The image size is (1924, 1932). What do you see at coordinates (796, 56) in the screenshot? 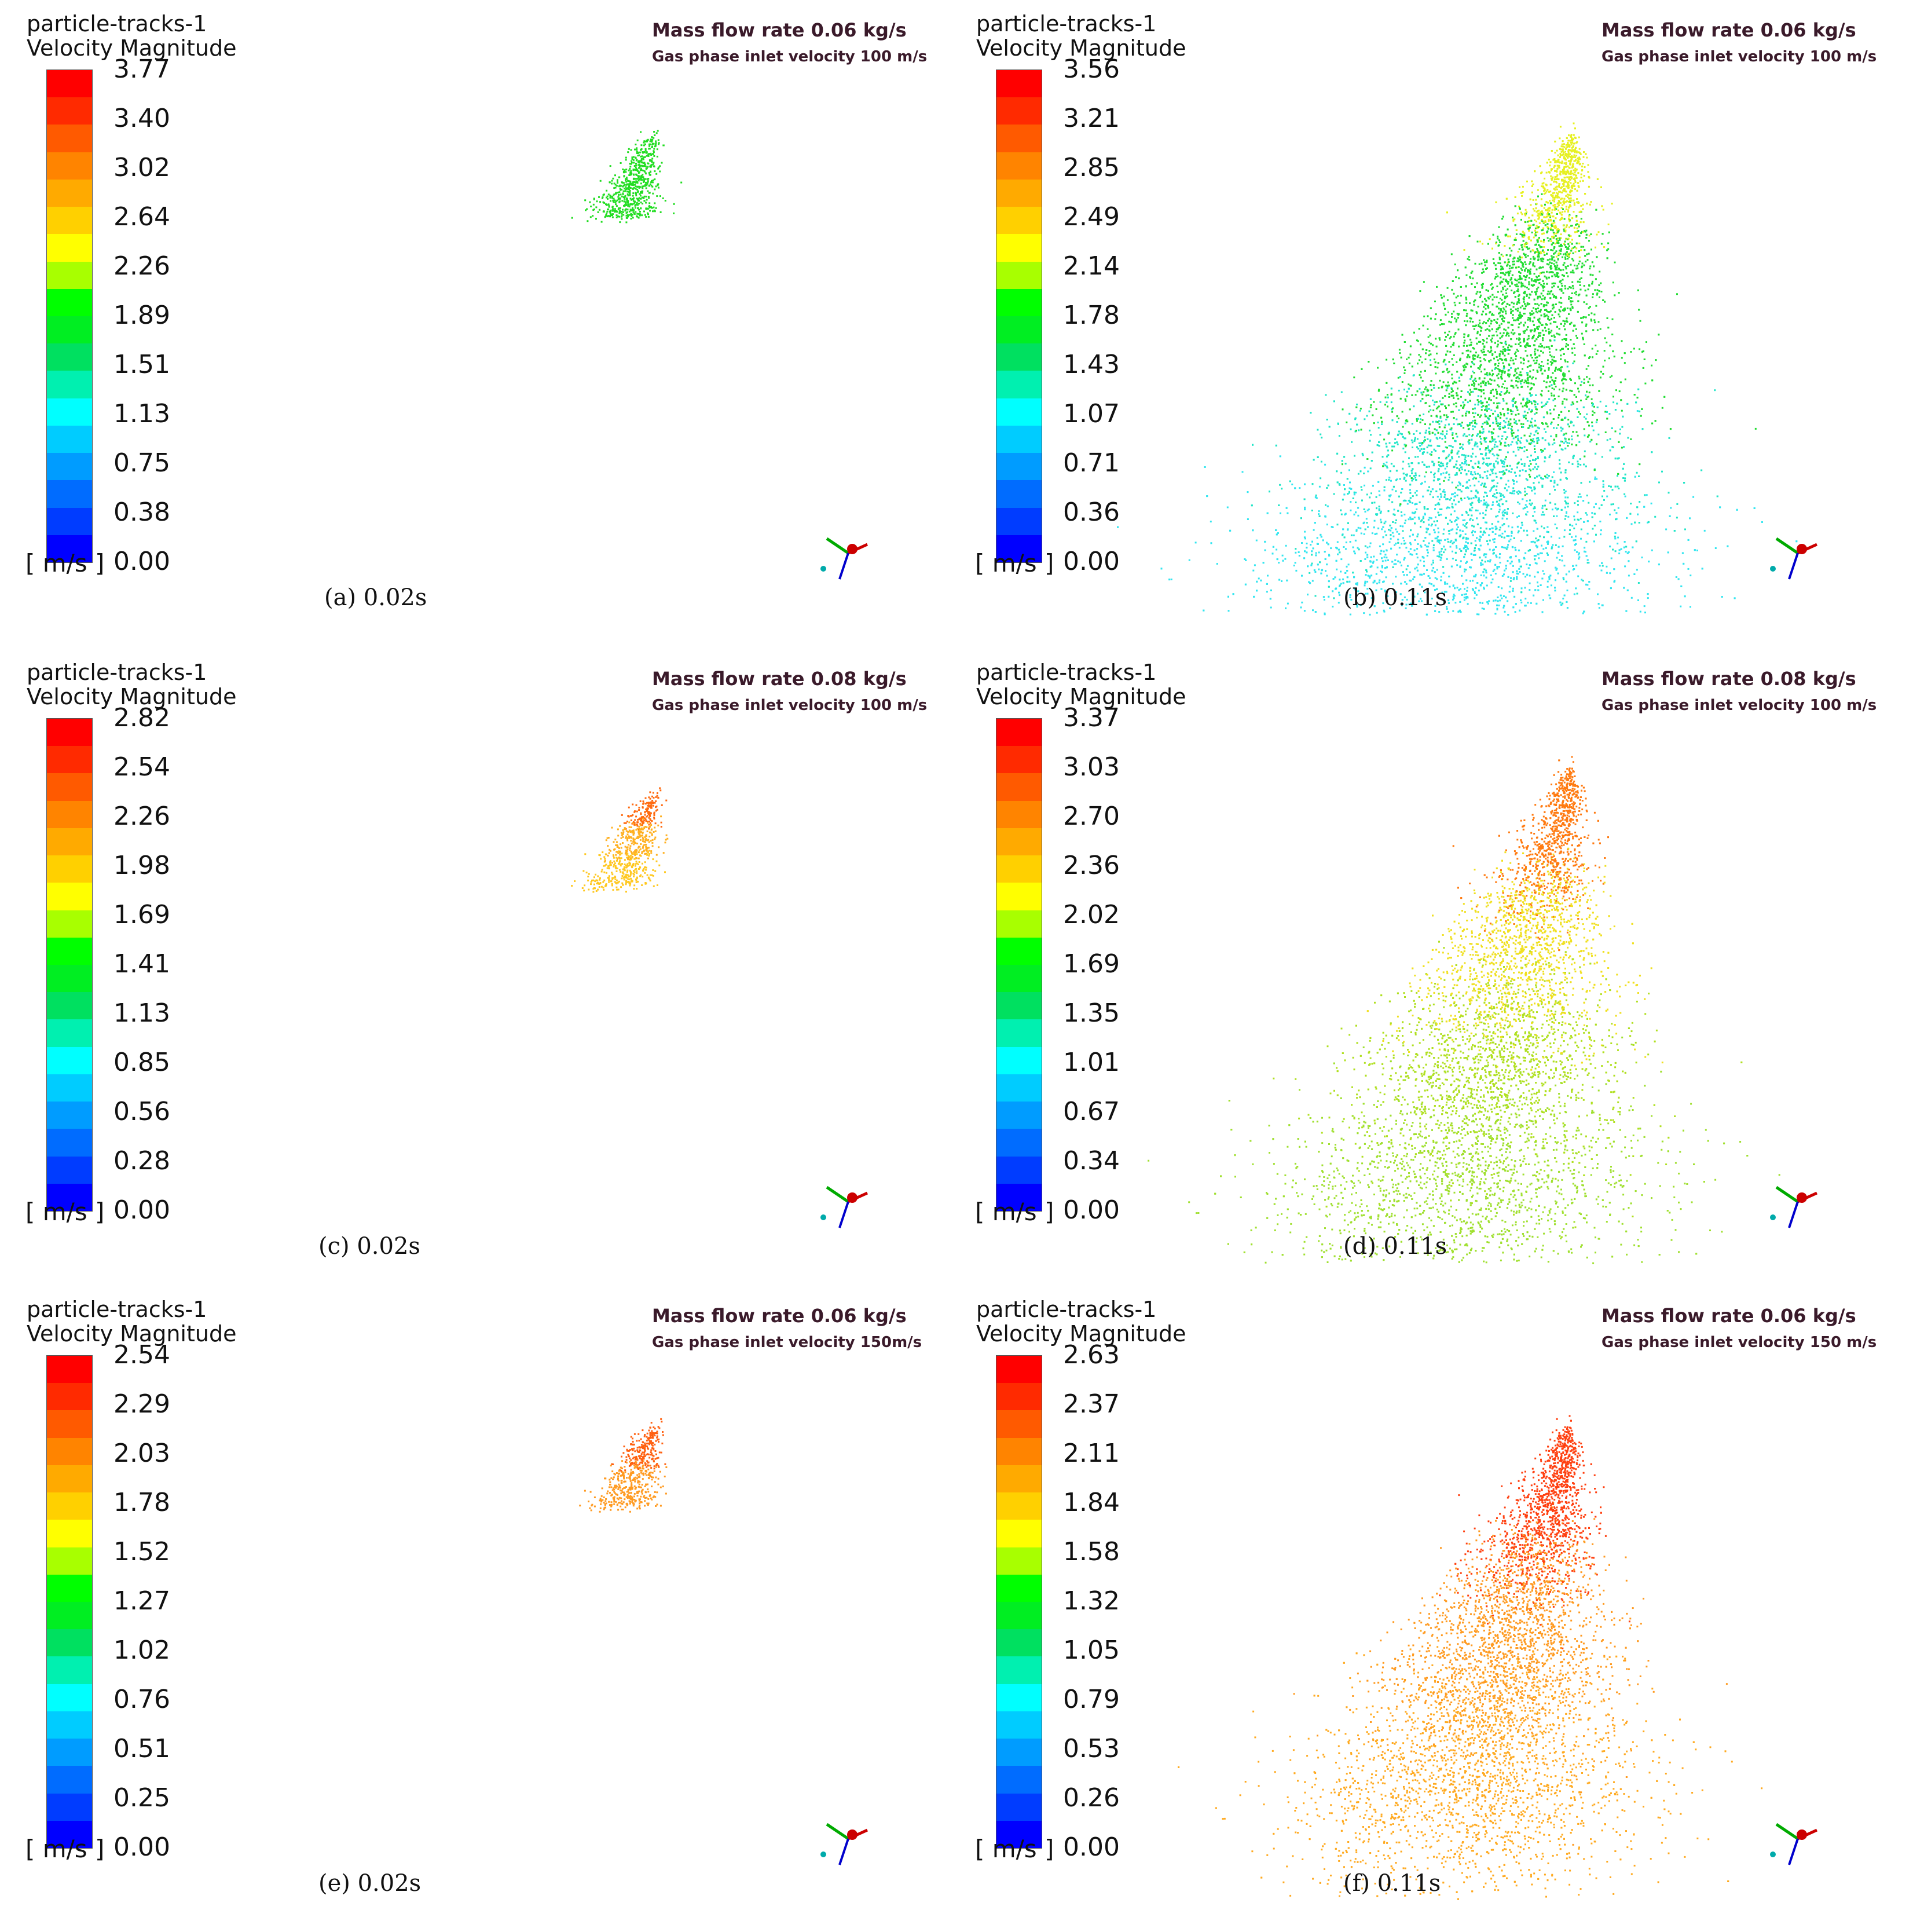
I see `inlet-velocity-text: Gas phase inlet velocity 100 m/s` at bounding box center [796, 56].